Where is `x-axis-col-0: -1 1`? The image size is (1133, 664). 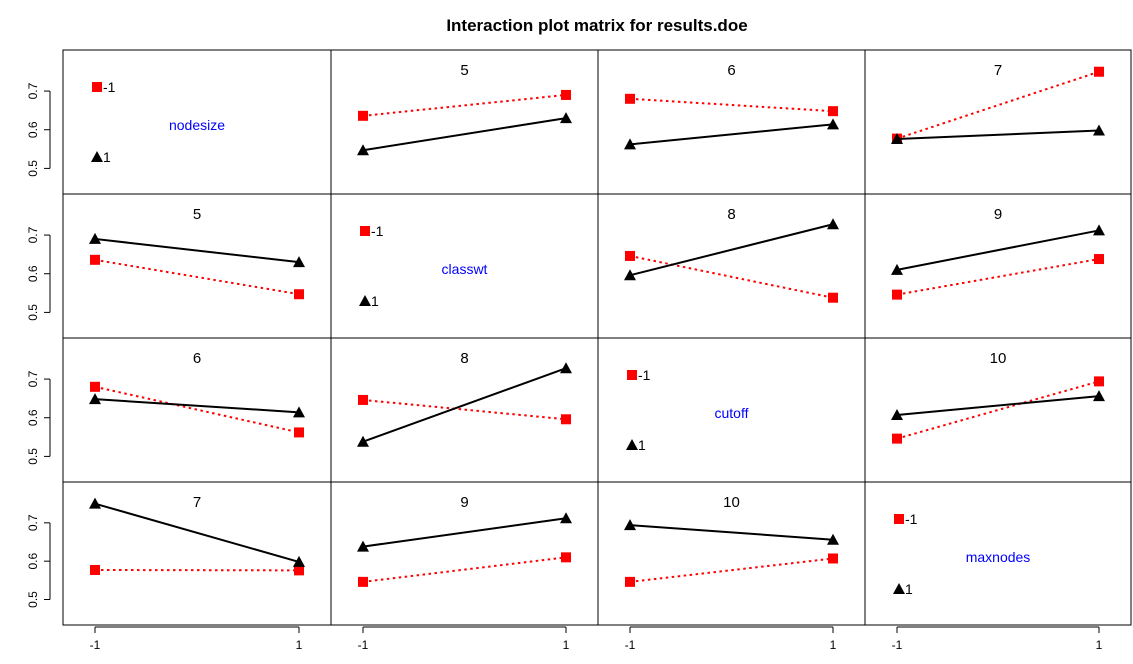
x-axis-col-0: -1 1 is located at coordinates (196, 639).